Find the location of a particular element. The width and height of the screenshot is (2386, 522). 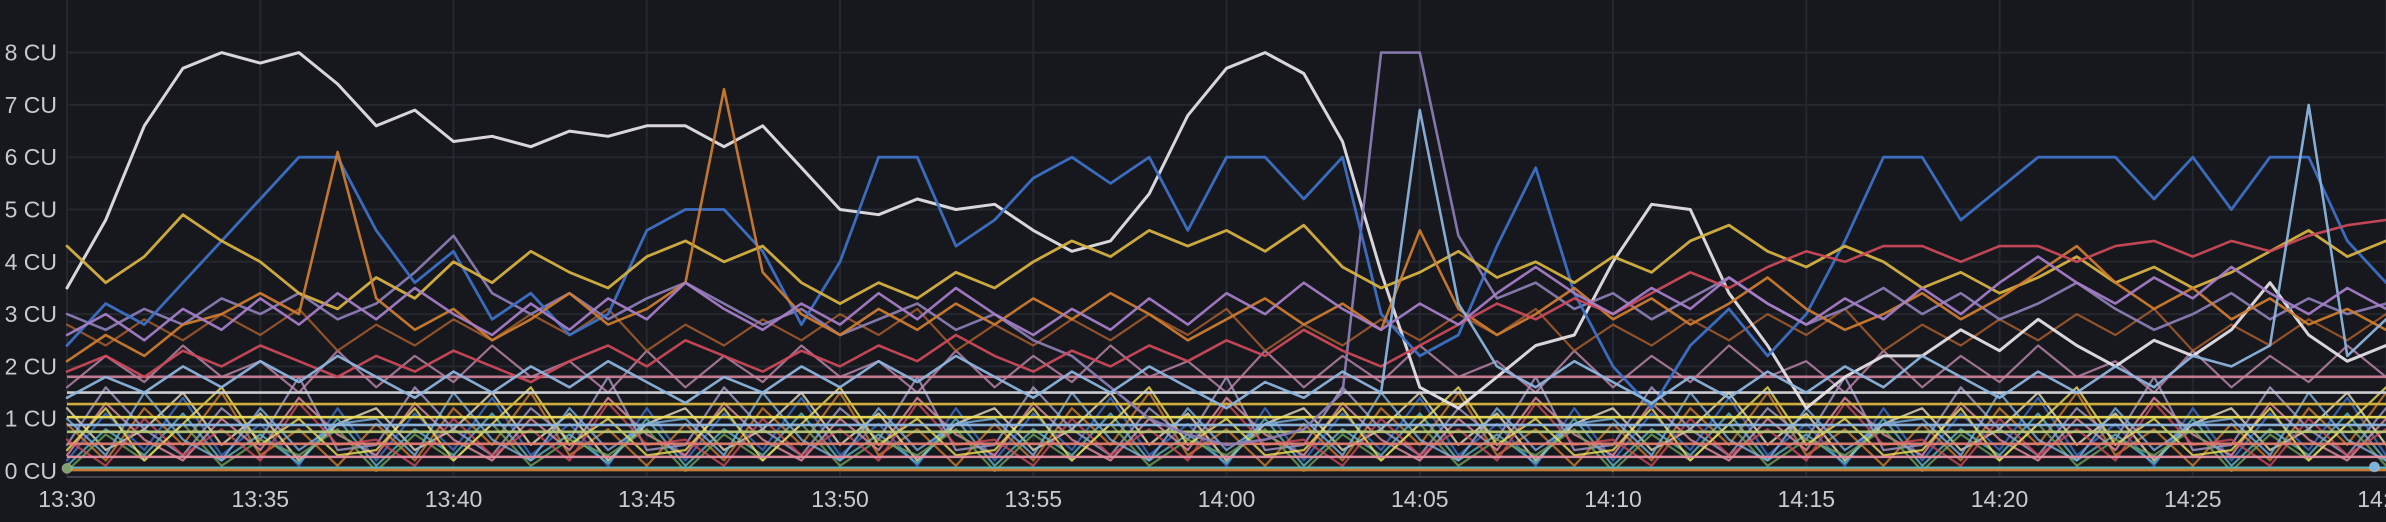

series-start-point is located at coordinates (67, 468).